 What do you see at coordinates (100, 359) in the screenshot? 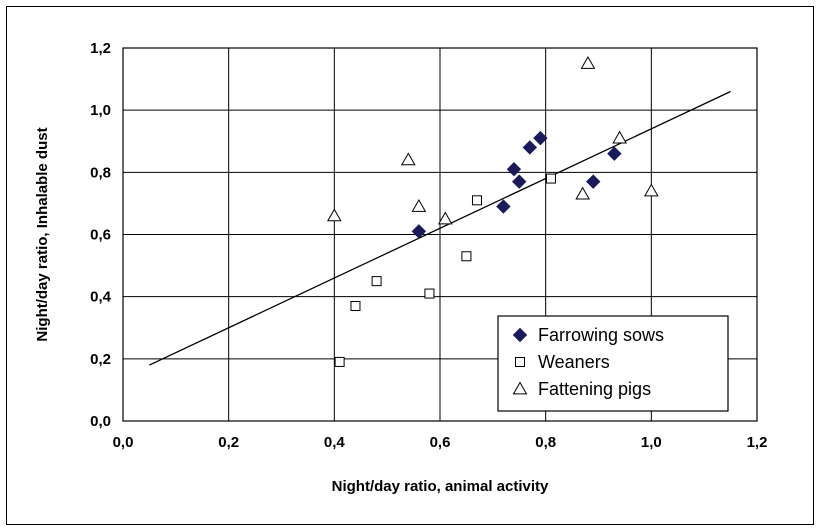
I see `y-tick-label: 0,2` at bounding box center [100, 359].